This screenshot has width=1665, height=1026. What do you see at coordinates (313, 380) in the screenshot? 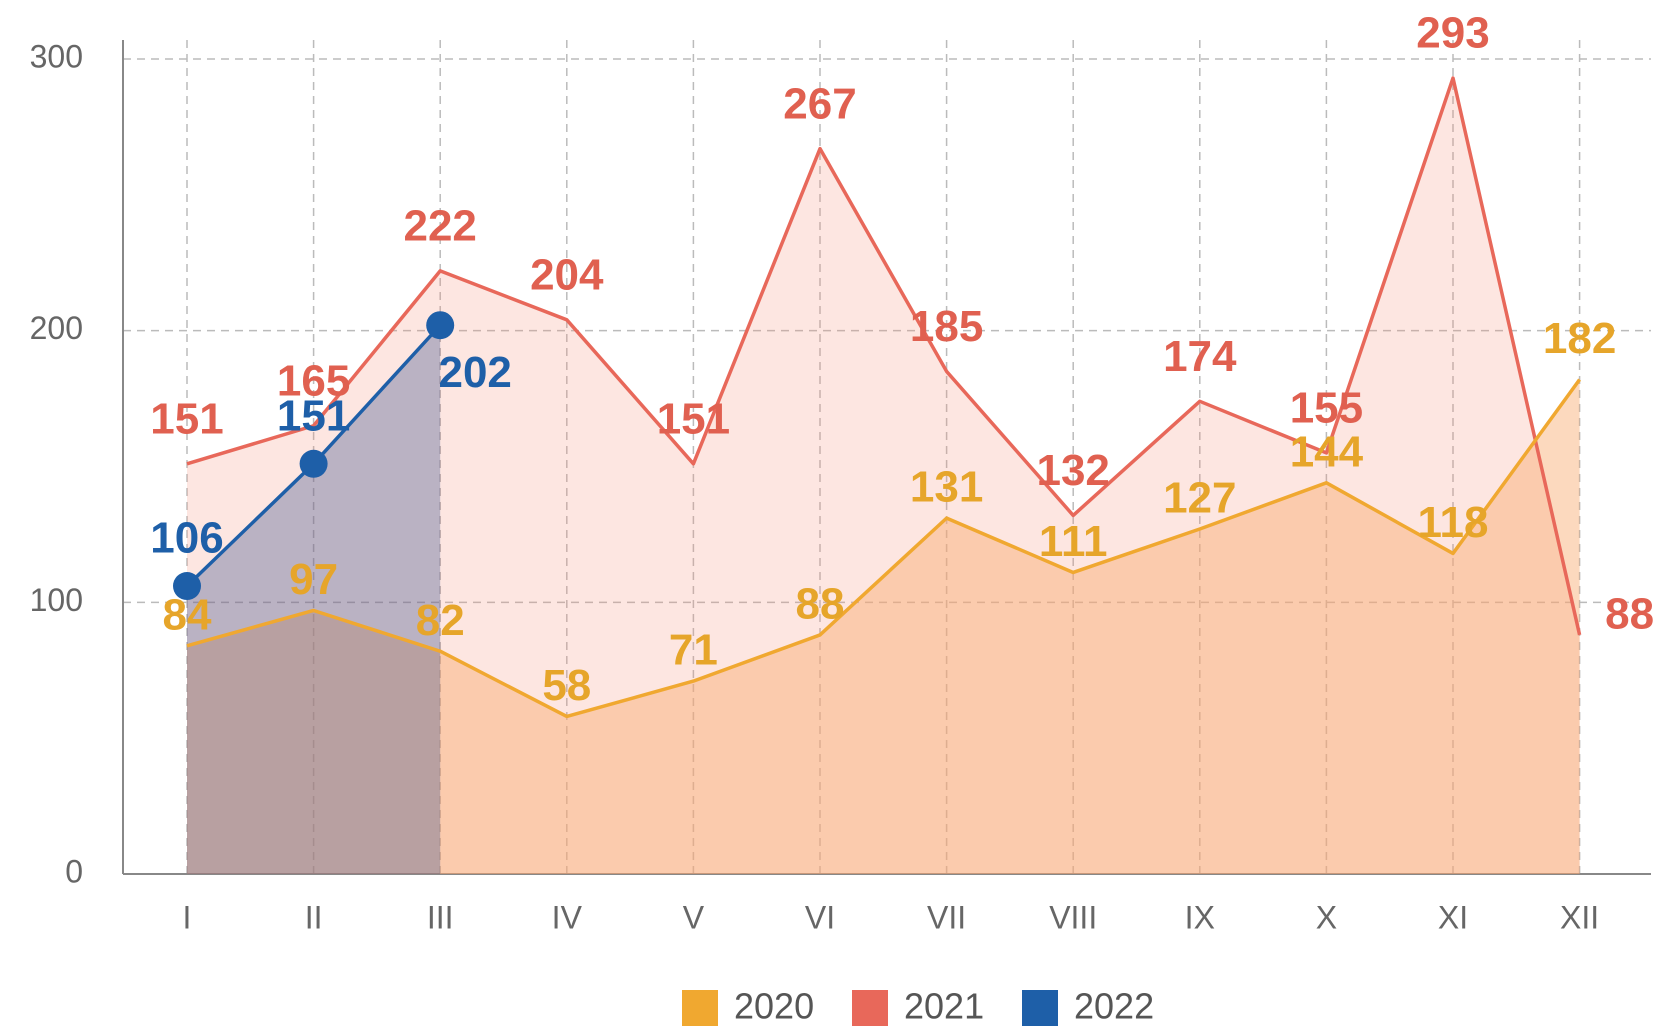
I see `value-label: 165` at bounding box center [313, 380].